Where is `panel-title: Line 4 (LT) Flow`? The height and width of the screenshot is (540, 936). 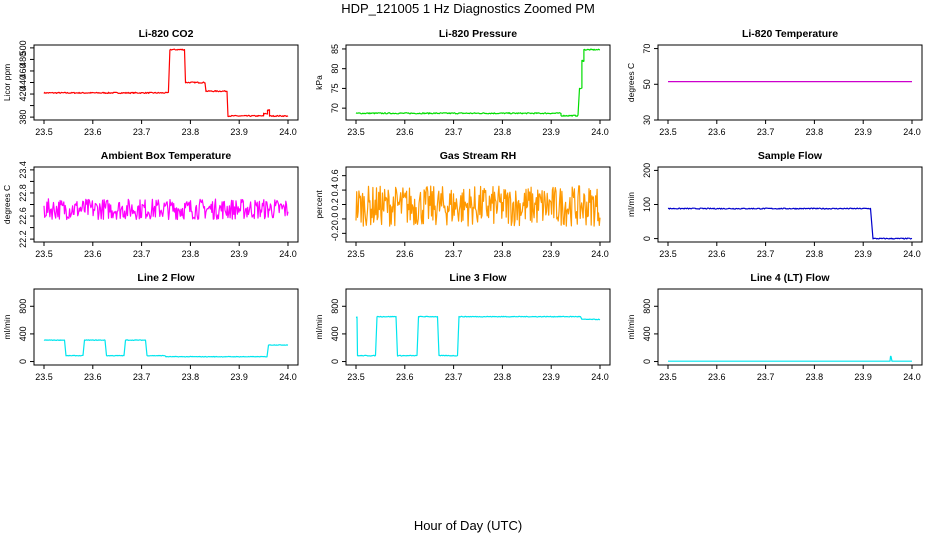
panel-title: Line 4 (LT) Flow is located at coordinates (790, 278).